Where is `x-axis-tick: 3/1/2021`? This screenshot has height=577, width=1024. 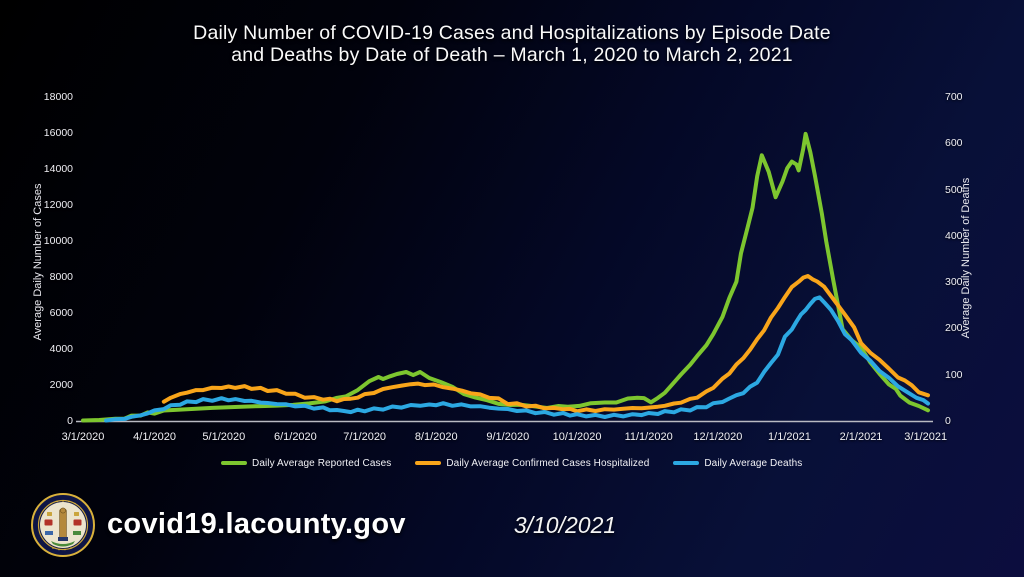
x-axis-tick: 3/1/2021 is located at coordinates (926, 437).